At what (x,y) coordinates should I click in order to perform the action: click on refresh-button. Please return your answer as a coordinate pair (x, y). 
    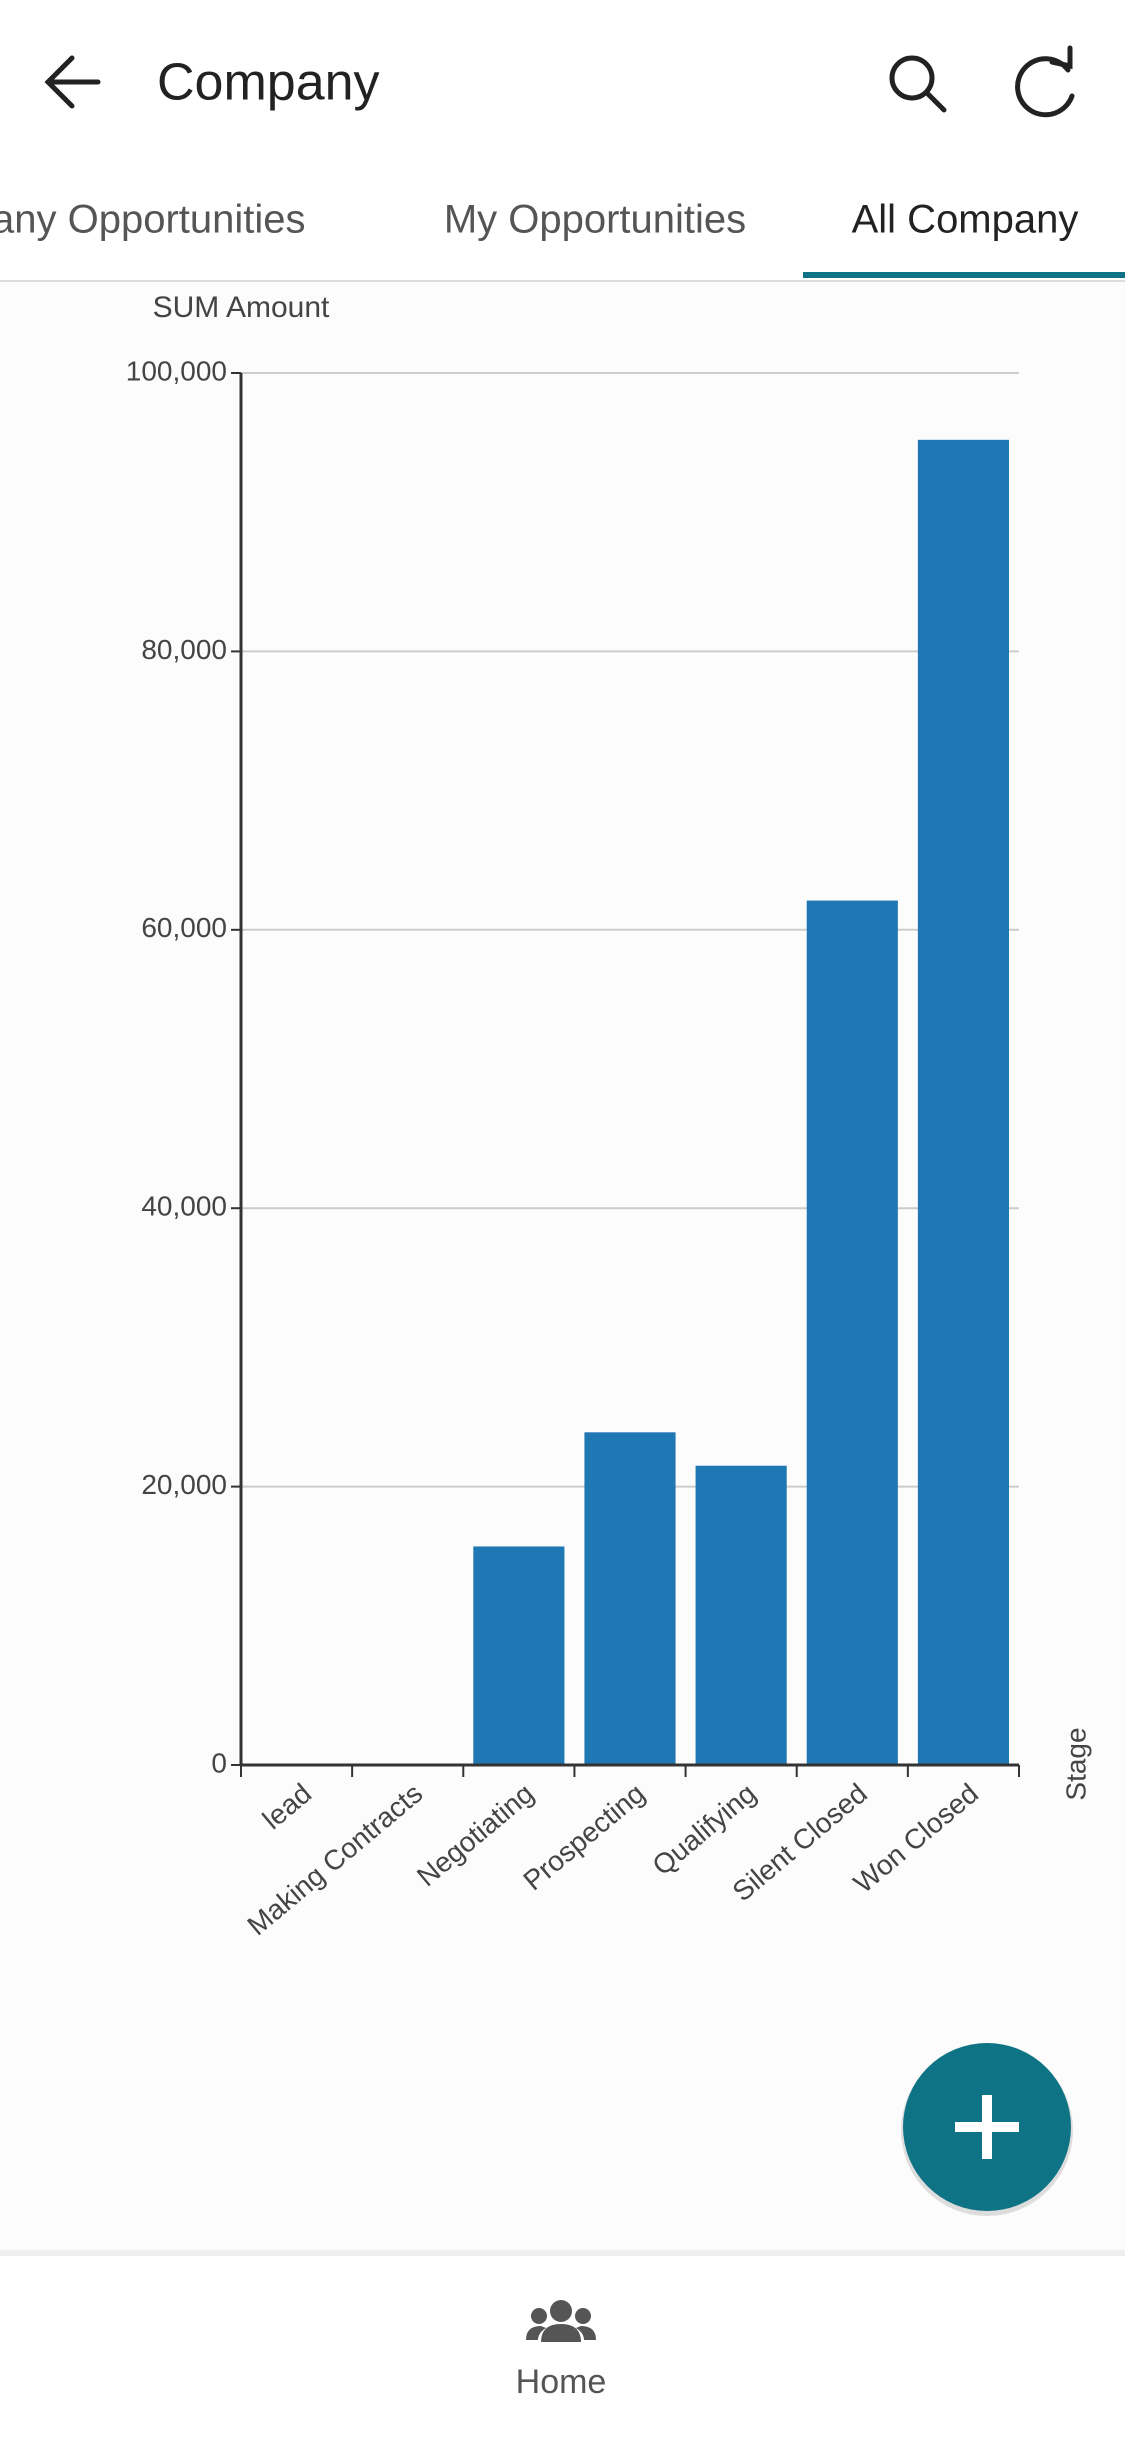
    Looking at the image, I should click on (1045, 81).